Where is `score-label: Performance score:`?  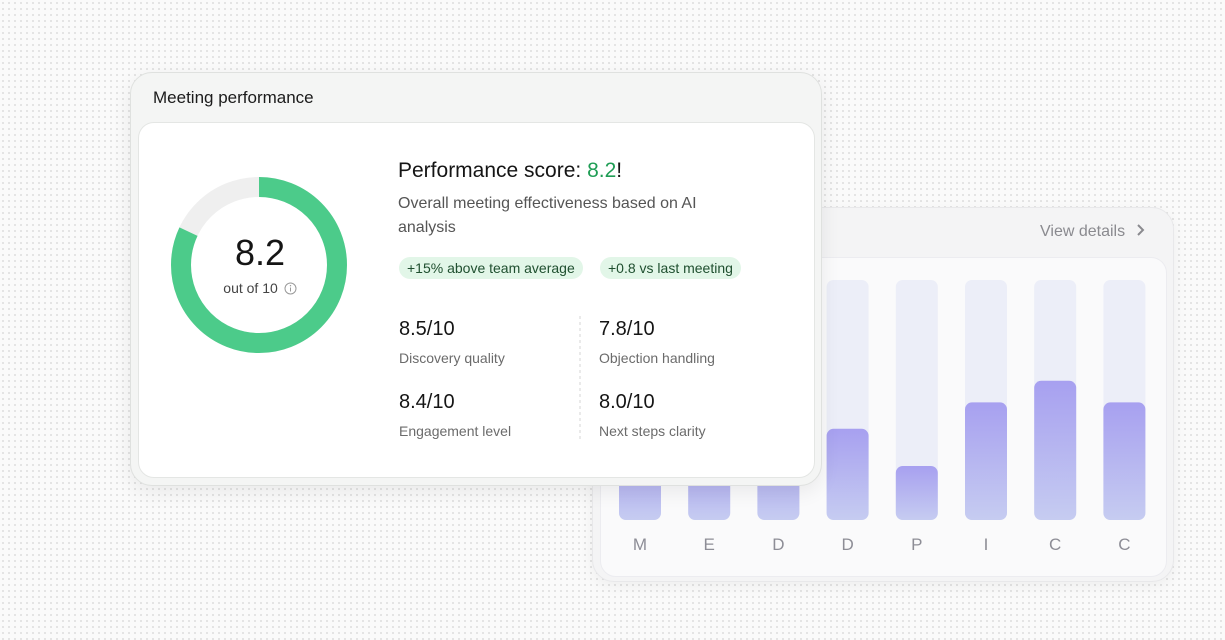
score-label: Performance score: is located at coordinates (490, 170).